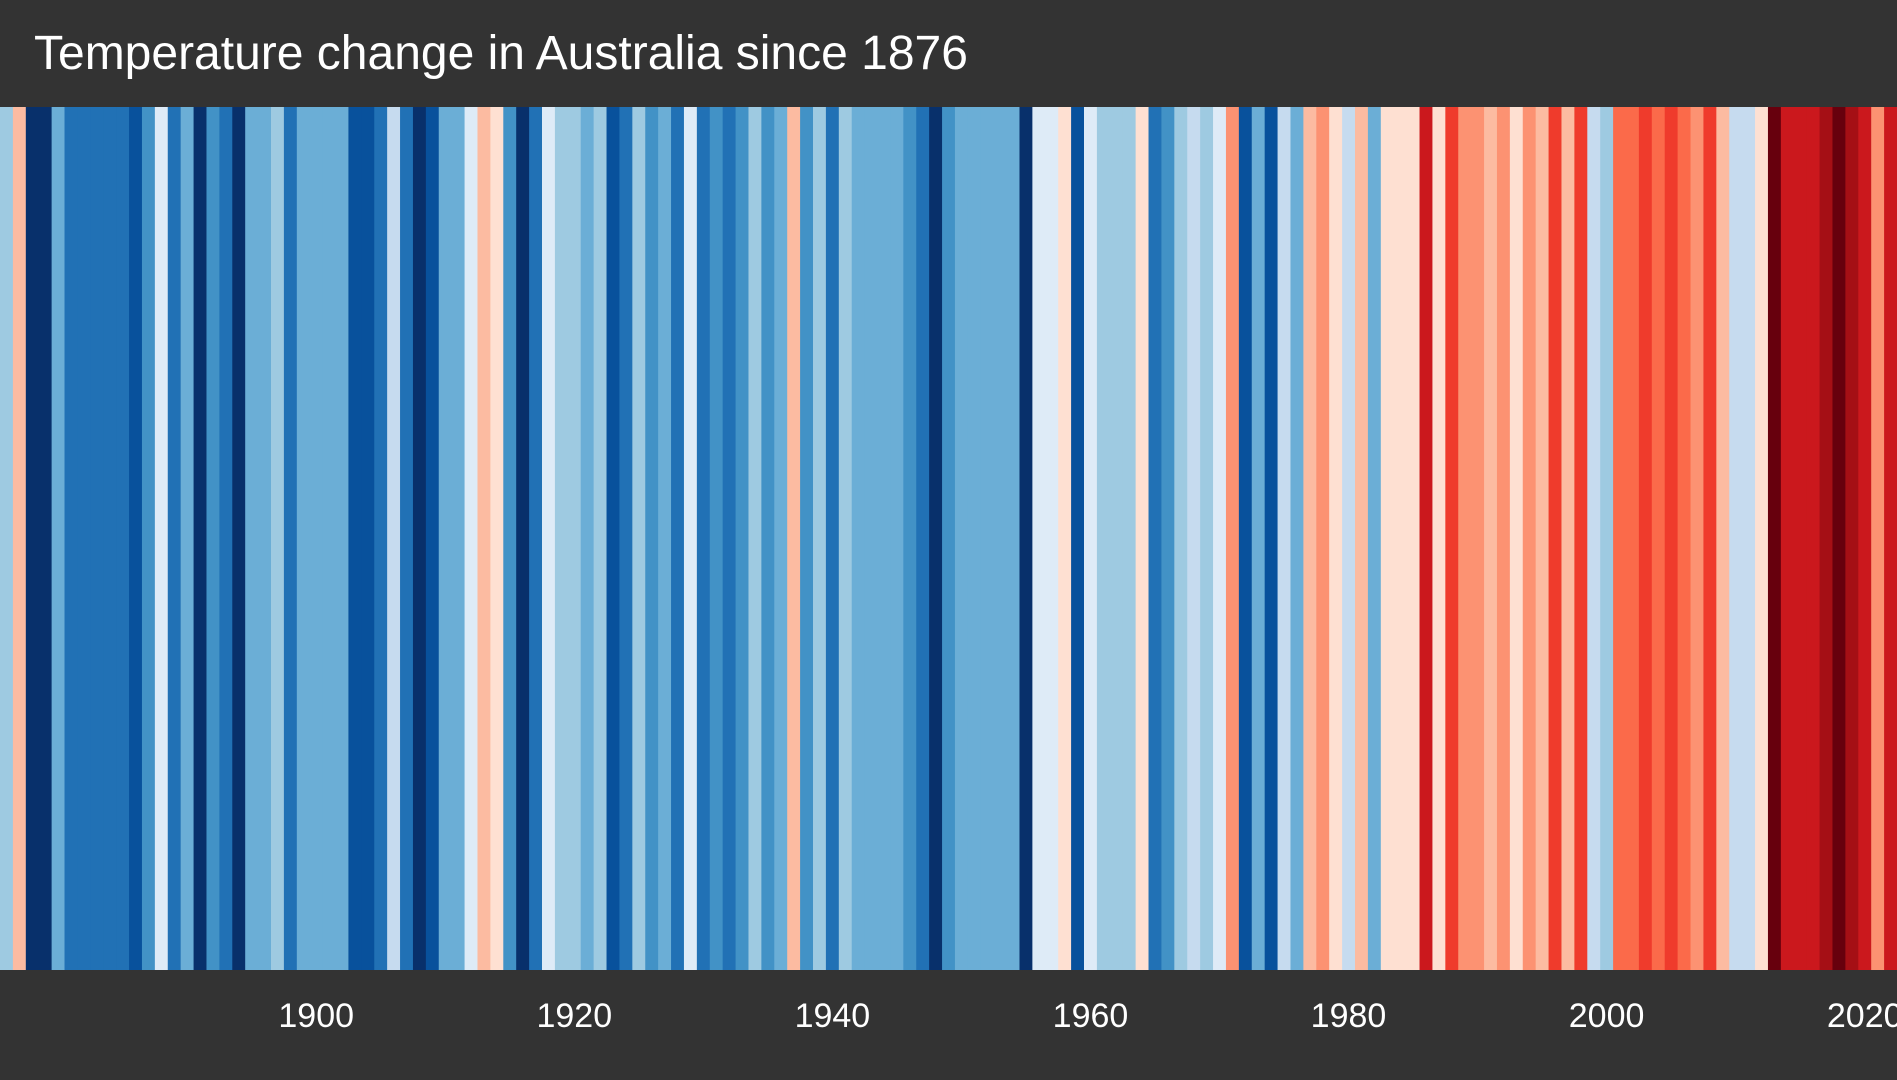  Describe the element at coordinates (1116, 538) in the screenshot. I see `stripe-1962` at that location.